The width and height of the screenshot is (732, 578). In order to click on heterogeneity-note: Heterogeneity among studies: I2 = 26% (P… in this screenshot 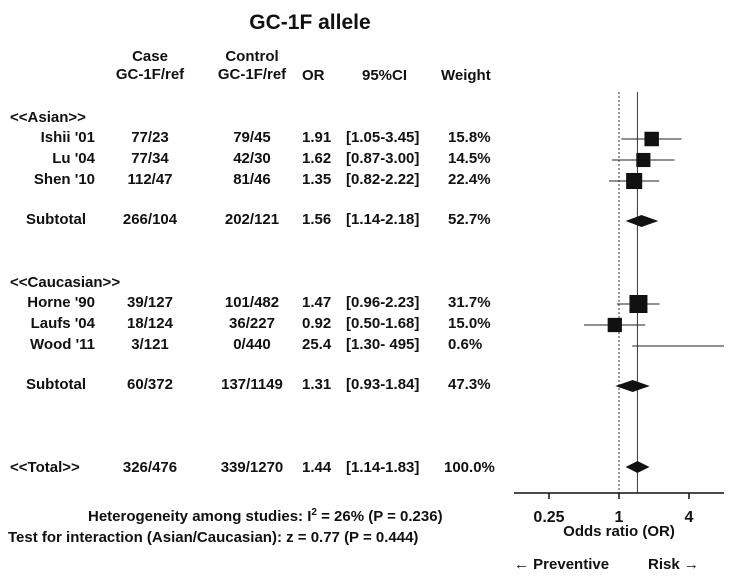, I will do `click(265, 516)`.